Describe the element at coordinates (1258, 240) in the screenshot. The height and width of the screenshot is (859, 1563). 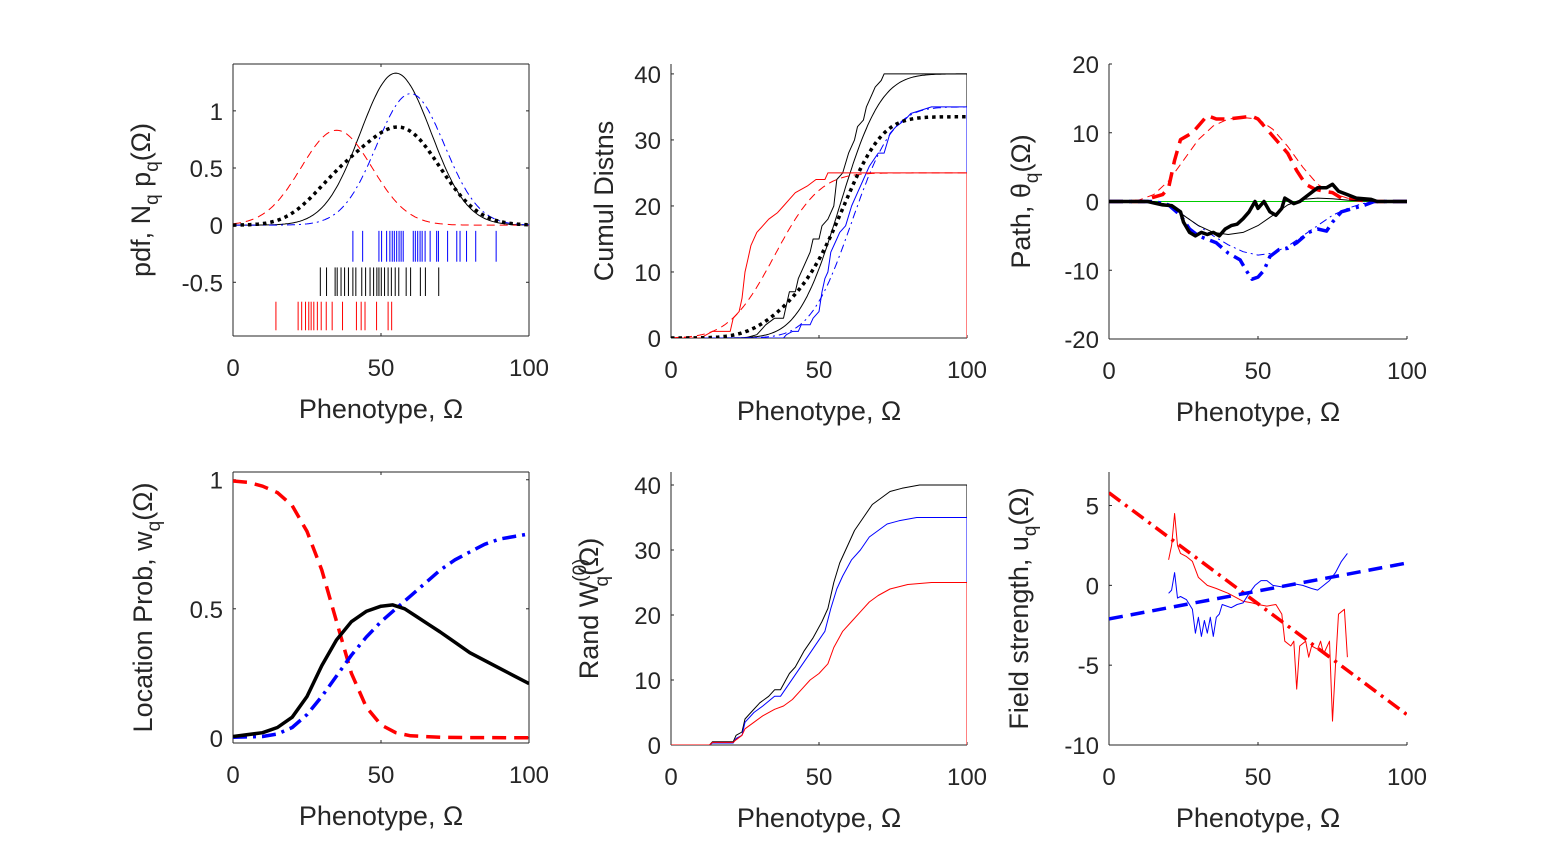
I see `series-blue-path` at that location.